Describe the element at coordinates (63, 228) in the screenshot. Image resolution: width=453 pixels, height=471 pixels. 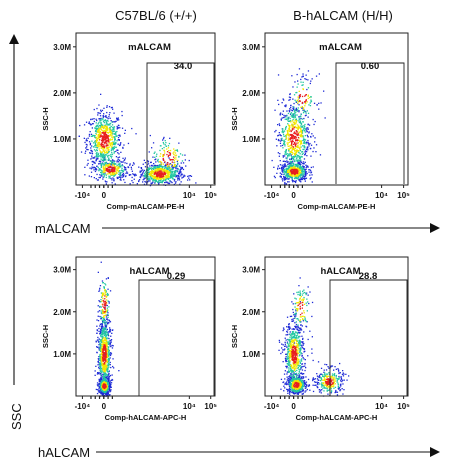
I see `row-label-malcam: mALCAM` at that location.